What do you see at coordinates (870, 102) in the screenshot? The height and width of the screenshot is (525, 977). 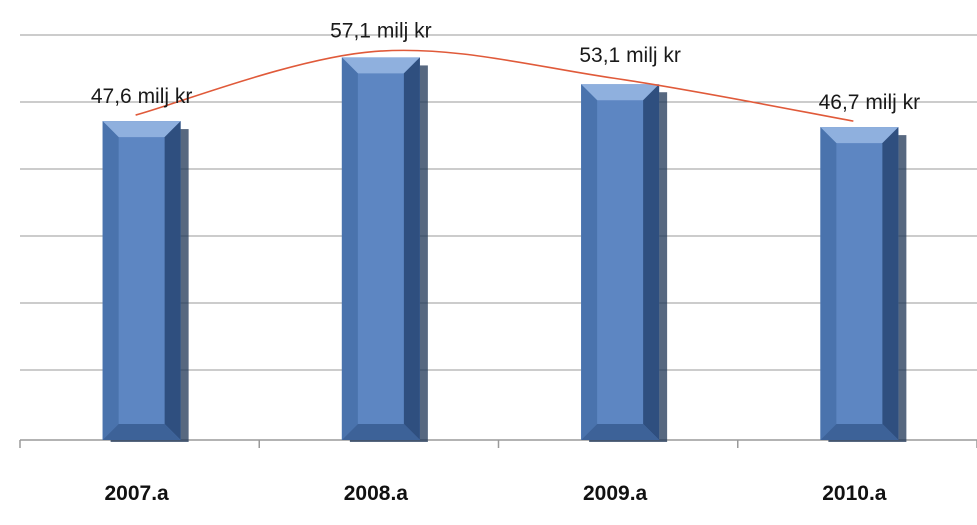 I see `data-label: 46,7 milj kr` at bounding box center [870, 102].